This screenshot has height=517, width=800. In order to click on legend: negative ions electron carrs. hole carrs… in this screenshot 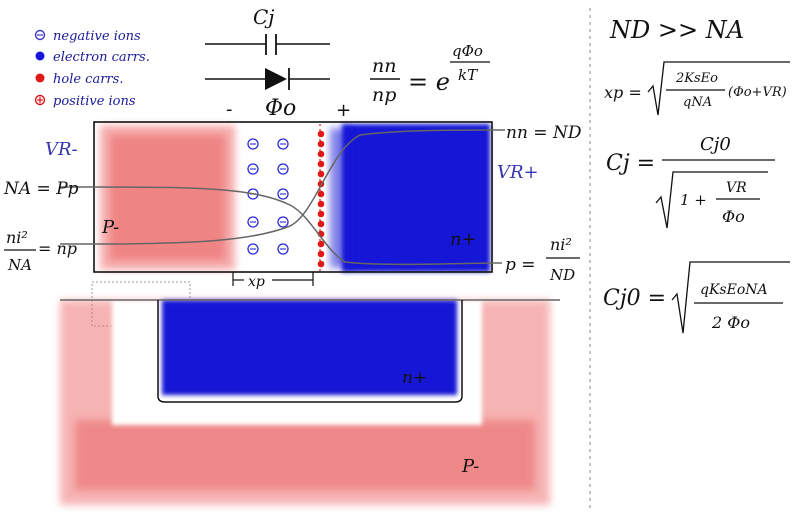, I will do `click(92, 69)`.